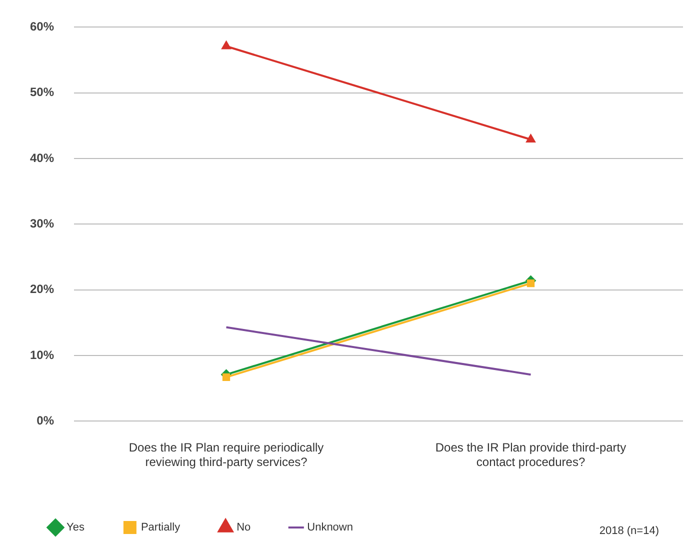  What do you see at coordinates (330, 528) in the screenshot?
I see `legend-label: Unknown` at bounding box center [330, 528].